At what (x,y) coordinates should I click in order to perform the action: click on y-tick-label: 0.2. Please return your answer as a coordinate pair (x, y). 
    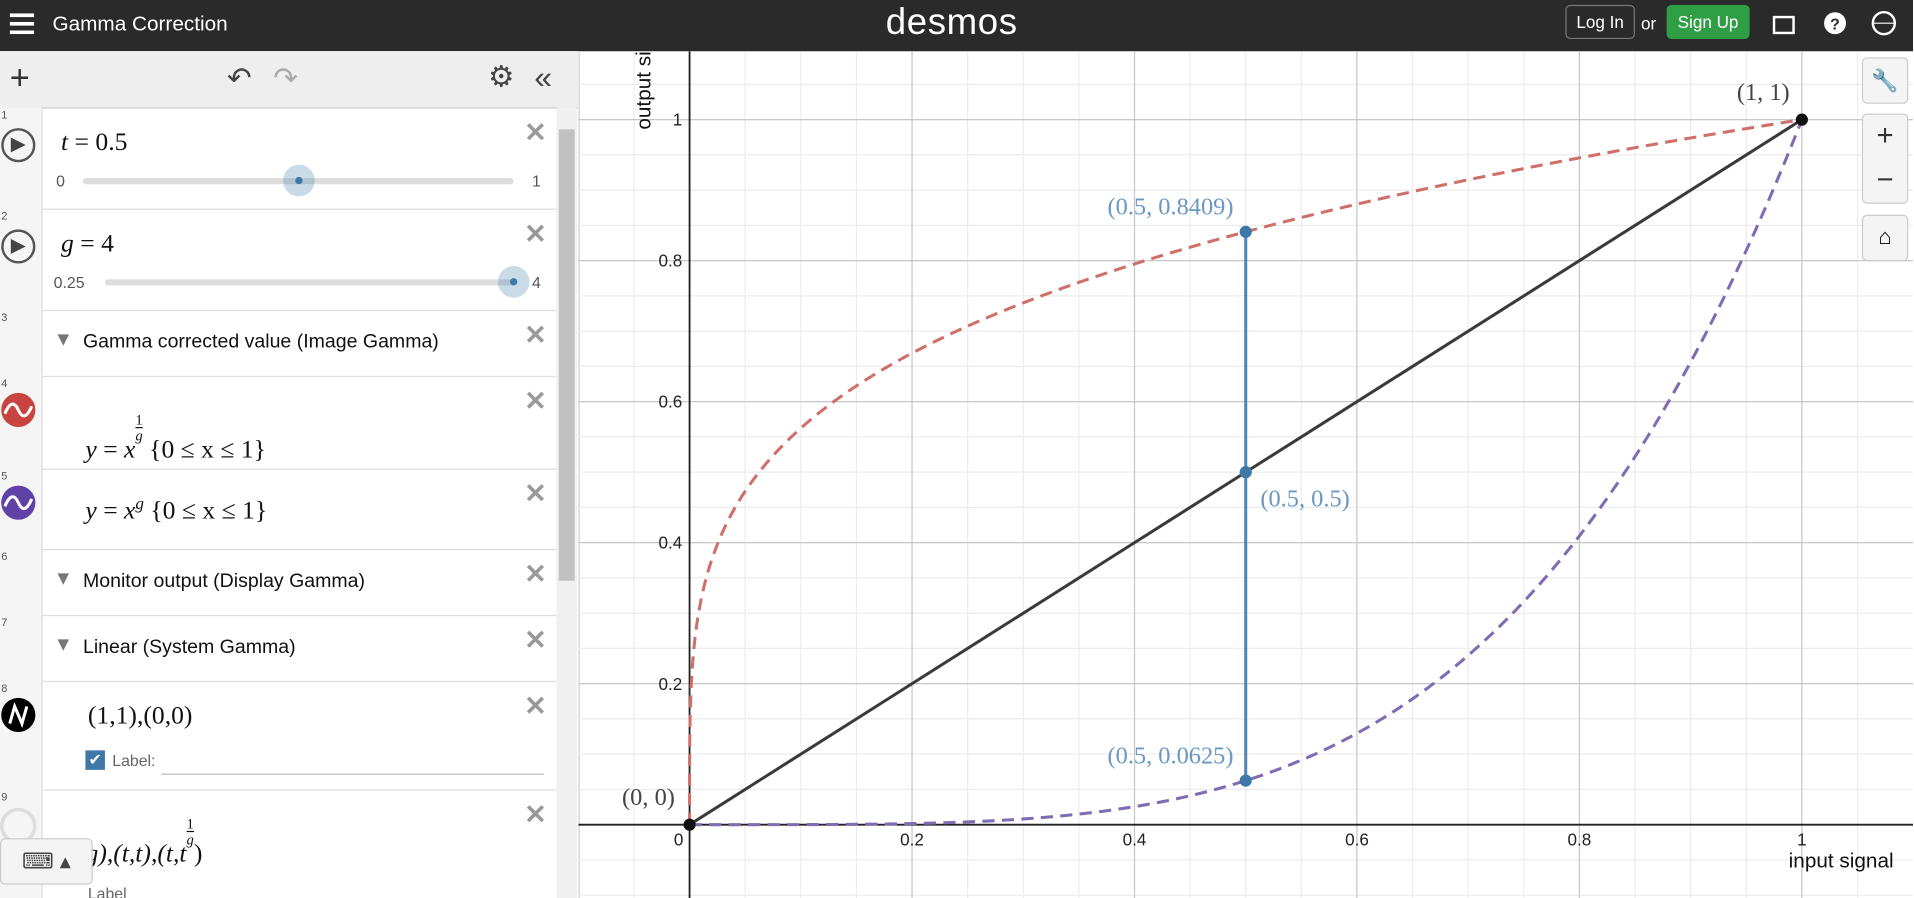
    Looking at the image, I should click on (670, 684).